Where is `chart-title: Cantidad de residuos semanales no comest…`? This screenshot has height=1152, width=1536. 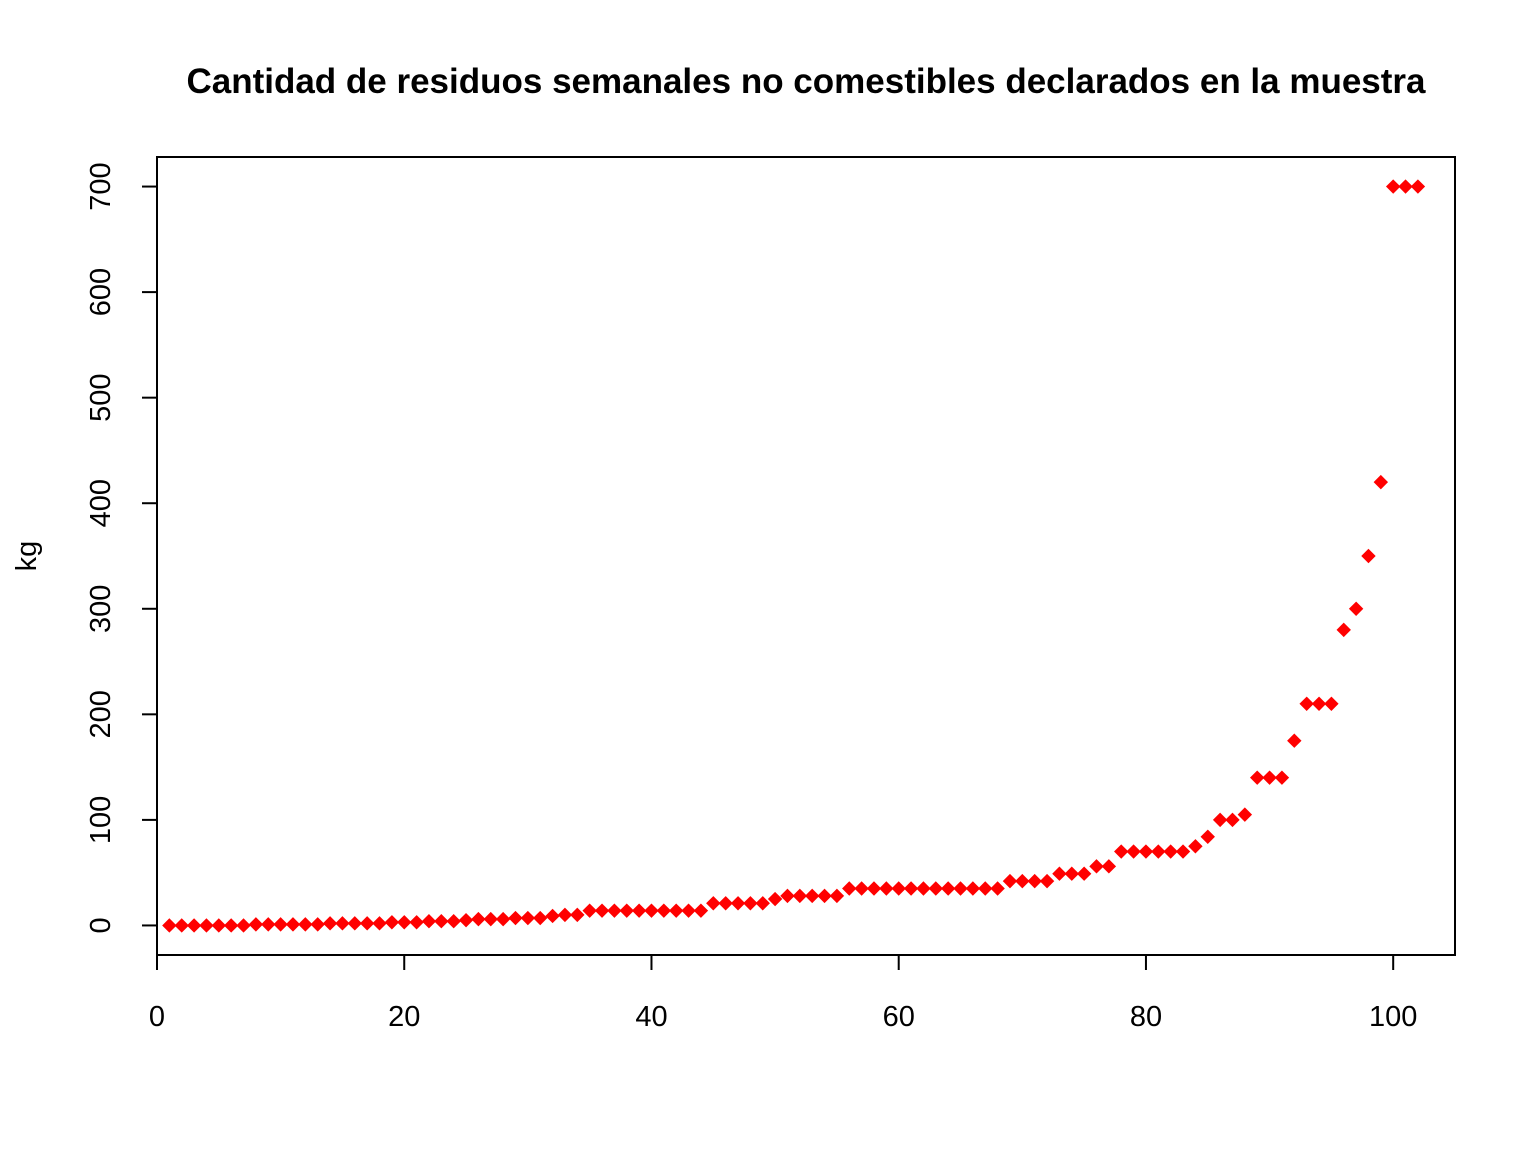
chart-title: Cantidad de residuos semanales no comest… is located at coordinates (806, 81).